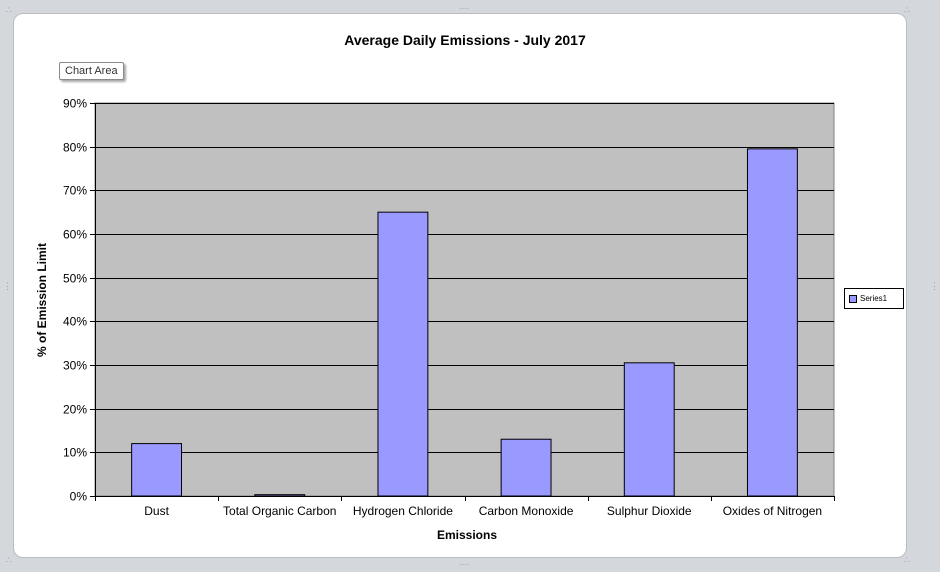 This screenshot has width=940, height=572. I want to click on x-tick-label: Total Organic Carbon, so click(279, 511).